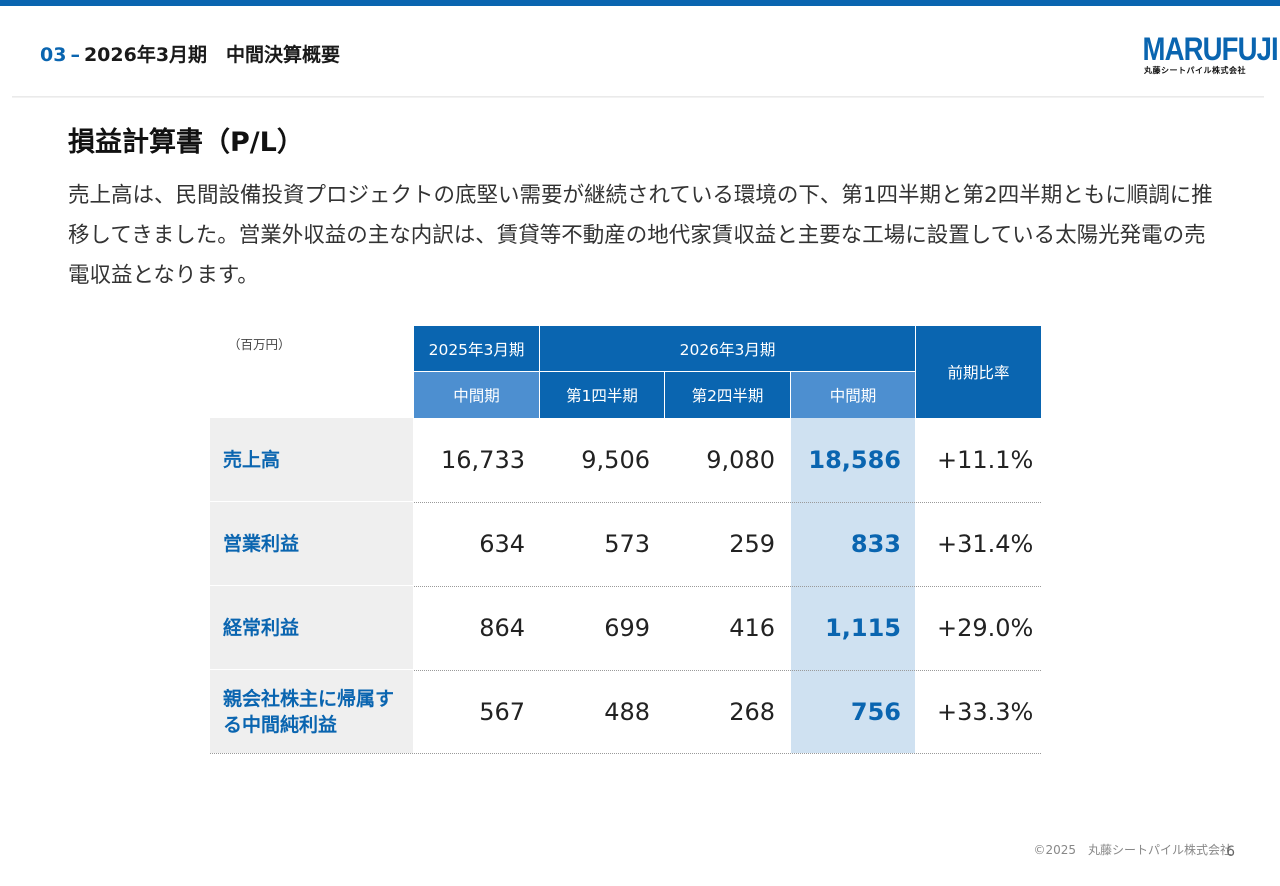 This screenshot has width=1280, height=886. I want to click on table-bottom-border, so click(625, 753).